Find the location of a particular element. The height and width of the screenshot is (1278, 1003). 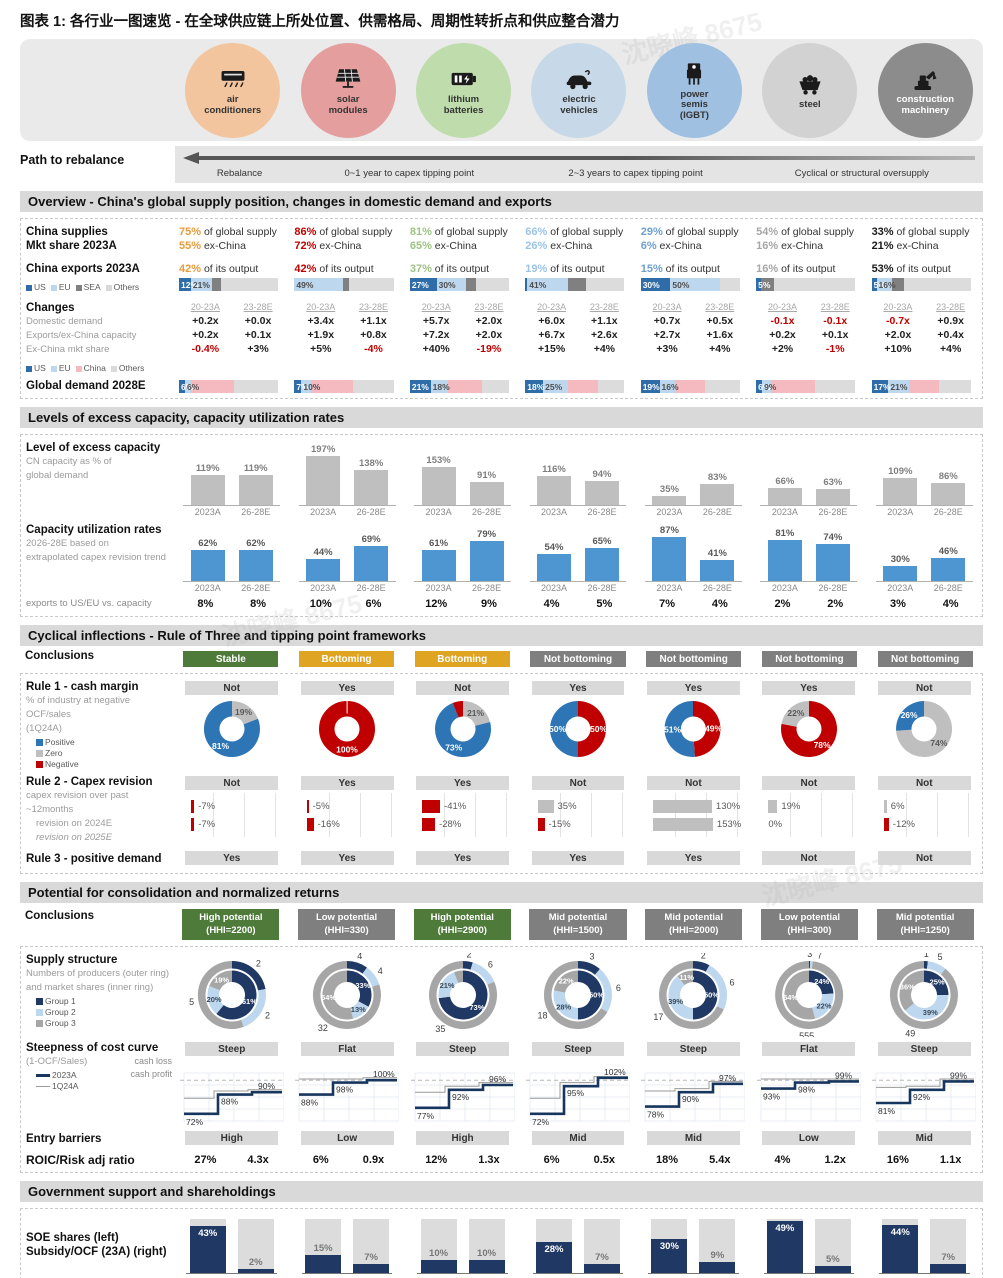

demand_bar-semis: 19% 16% is located at coordinates (693, 385).